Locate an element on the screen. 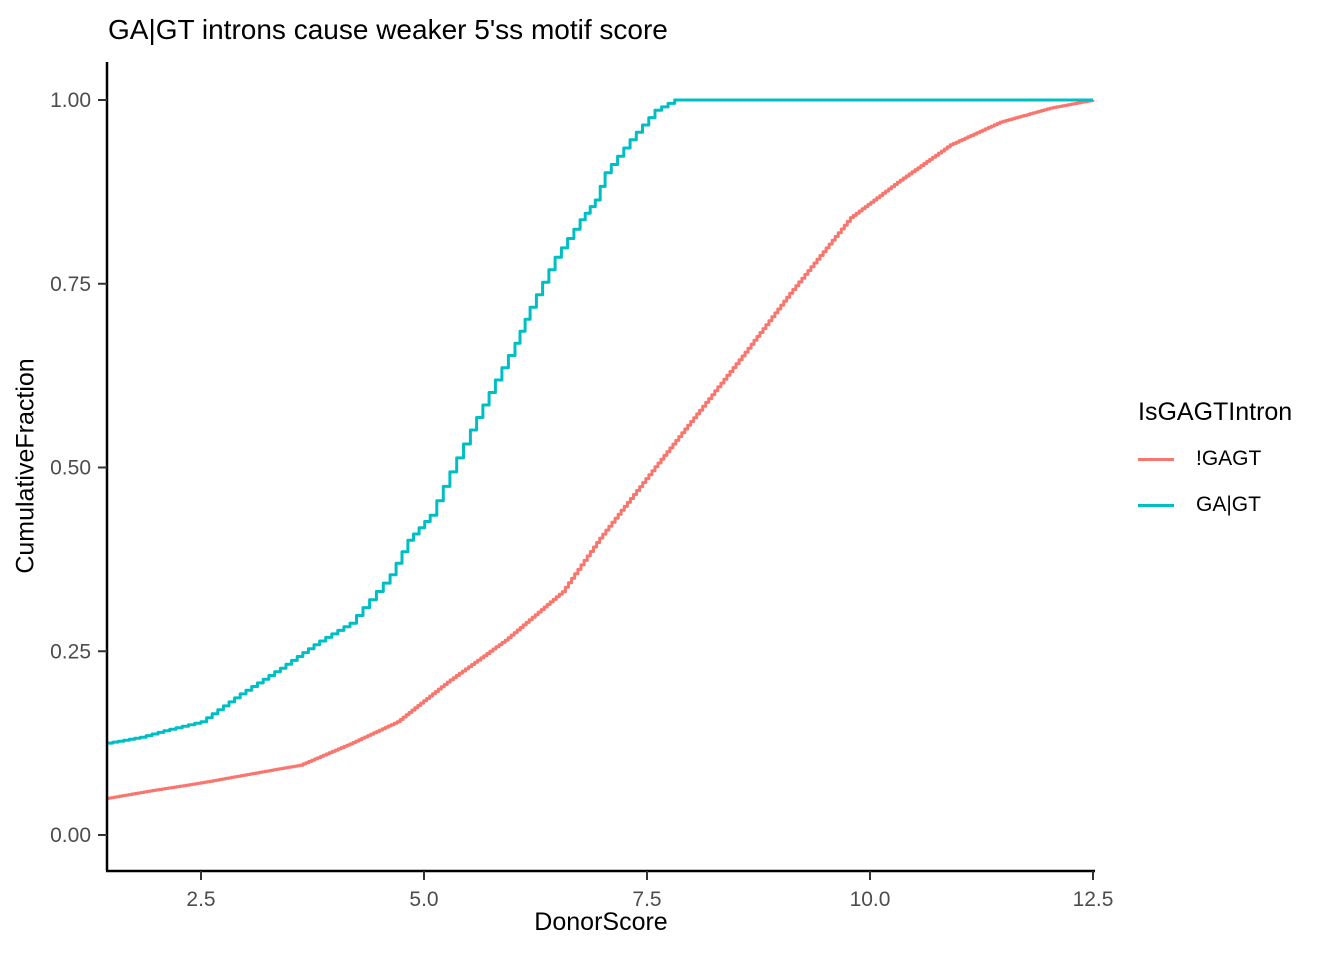 This screenshot has width=1344, height=960. x-tick-label: 5.0 is located at coordinates (423, 899).